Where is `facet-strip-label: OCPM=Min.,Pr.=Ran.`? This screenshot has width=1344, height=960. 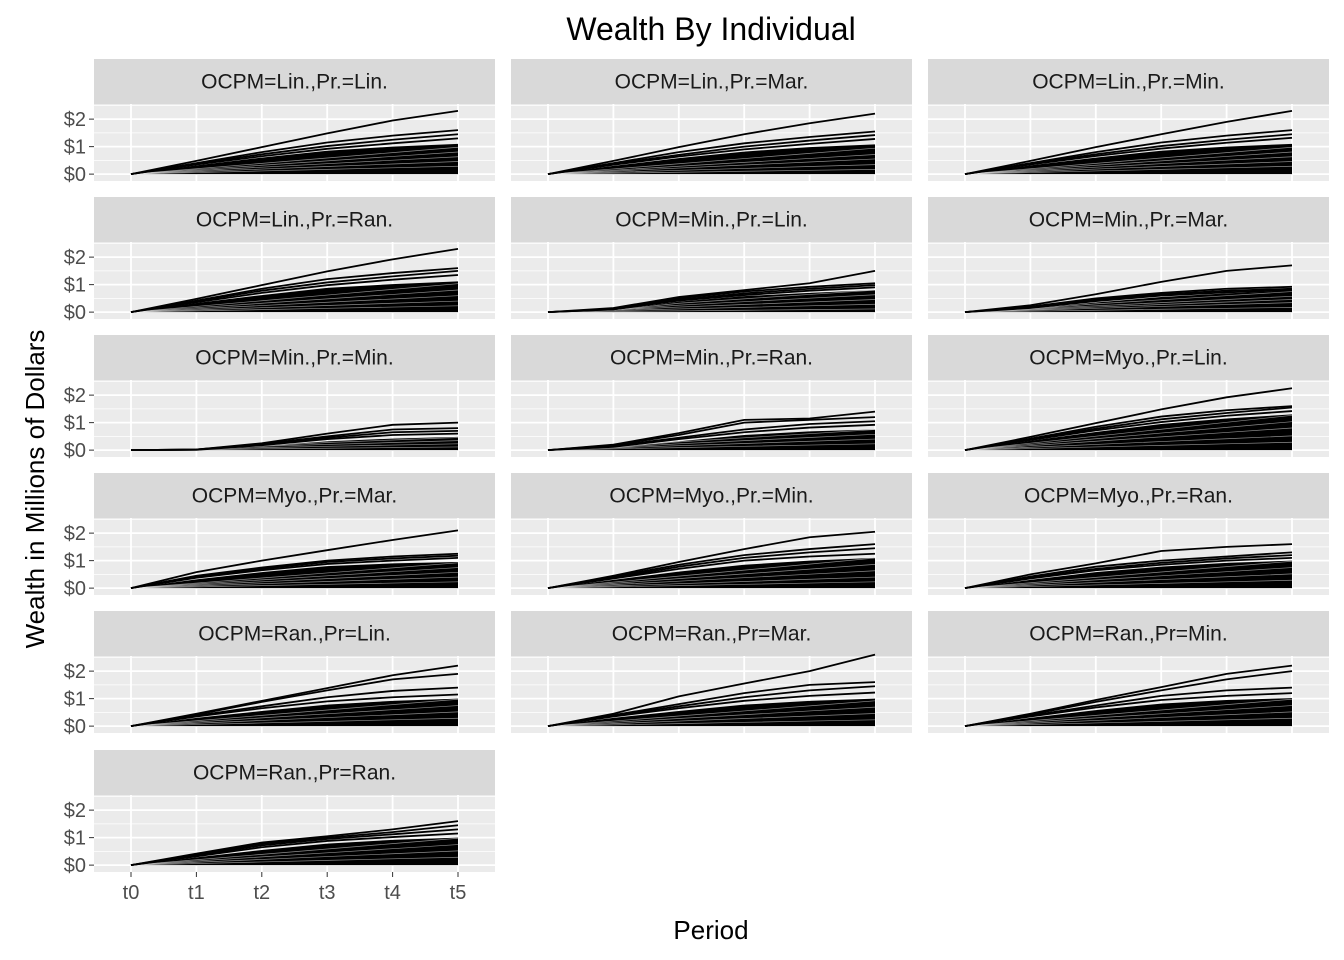 facet-strip-label: OCPM=Min.,Pr.=Ran. is located at coordinates (711, 358).